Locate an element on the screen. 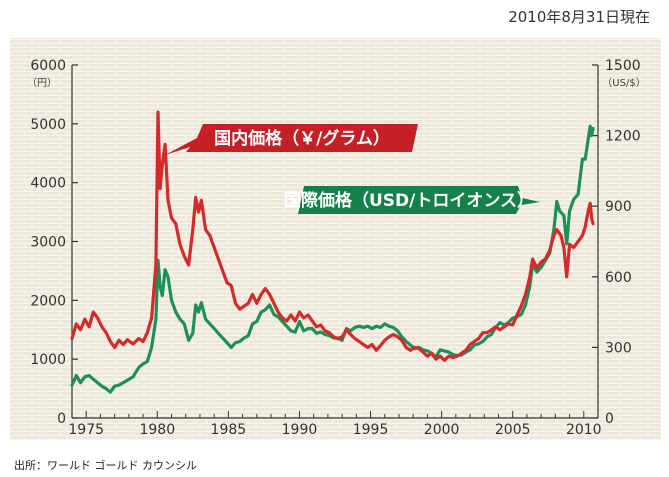  left-axis-unit: （円） is located at coordinates (42, 83).